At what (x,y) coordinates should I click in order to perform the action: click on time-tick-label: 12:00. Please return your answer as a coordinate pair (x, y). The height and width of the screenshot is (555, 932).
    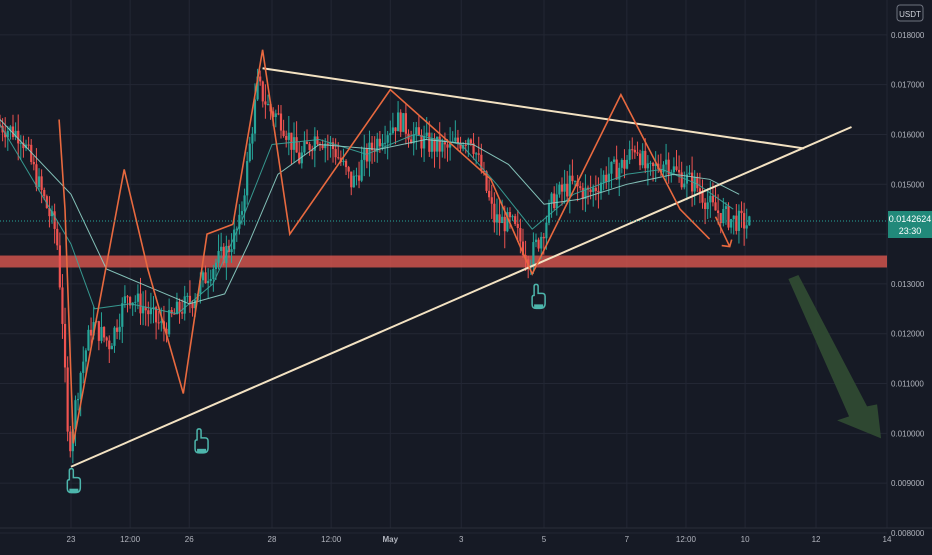
    Looking at the image, I should click on (331, 539).